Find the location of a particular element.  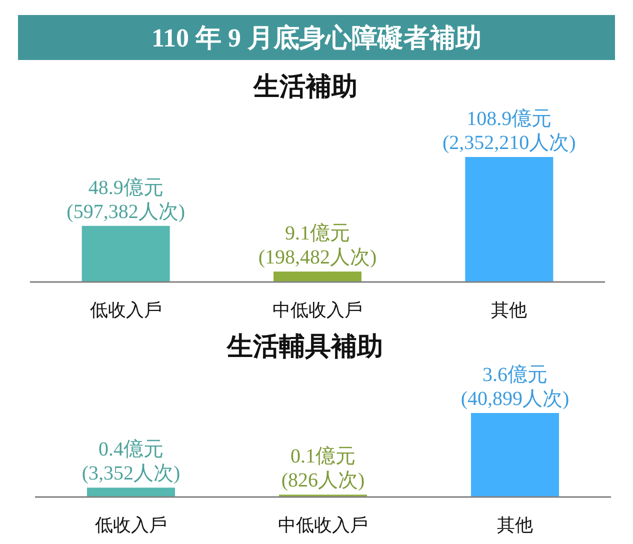

data-label: 108.9億元 (2,352,210人次) is located at coordinates (509, 131).